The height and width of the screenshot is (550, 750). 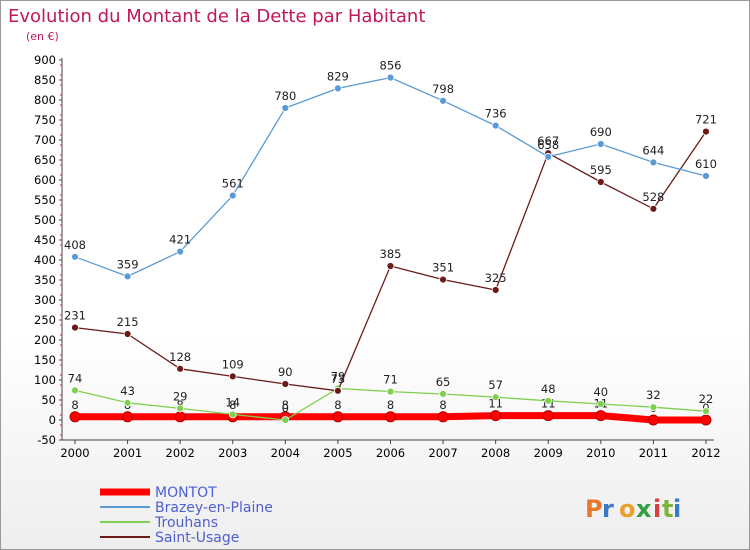 What do you see at coordinates (180, 396) in the screenshot?
I see `data-label: 29` at bounding box center [180, 396].